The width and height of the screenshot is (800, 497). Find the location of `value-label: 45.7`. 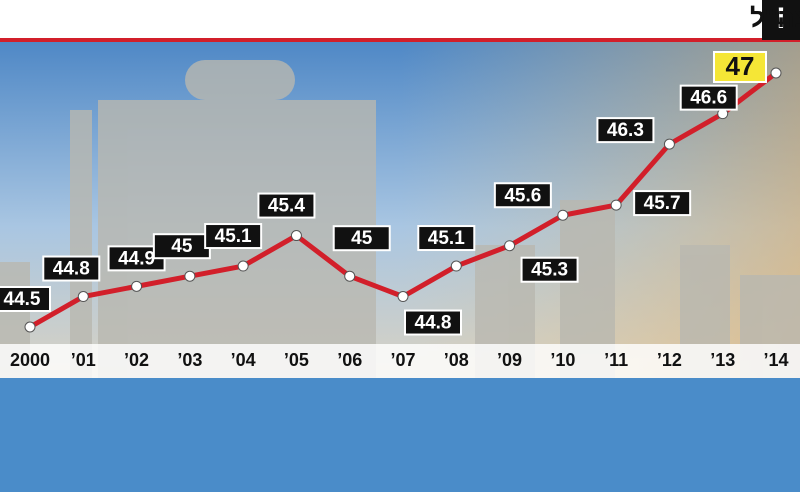

value-label: 45.7 is located at coordinates (662, 203).